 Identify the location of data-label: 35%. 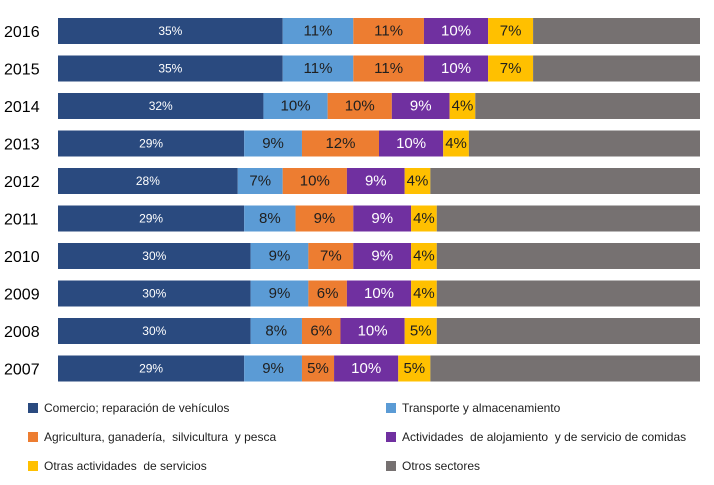
(170, 69).